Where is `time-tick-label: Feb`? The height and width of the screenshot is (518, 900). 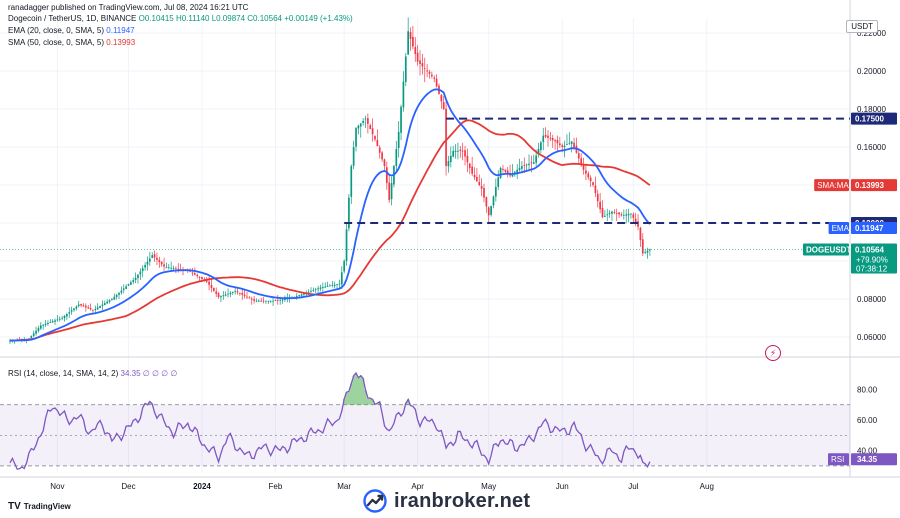
time-tick-label: Feb is located at coordinates (276, 486).